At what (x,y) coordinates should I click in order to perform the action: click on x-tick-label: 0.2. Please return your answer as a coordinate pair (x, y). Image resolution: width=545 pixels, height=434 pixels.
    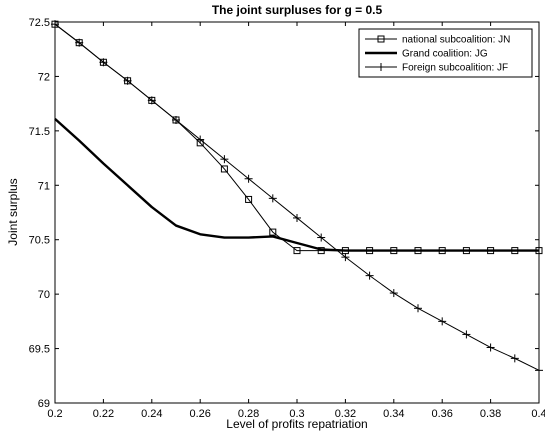
    Looking at the image, I should click on (54, 414).